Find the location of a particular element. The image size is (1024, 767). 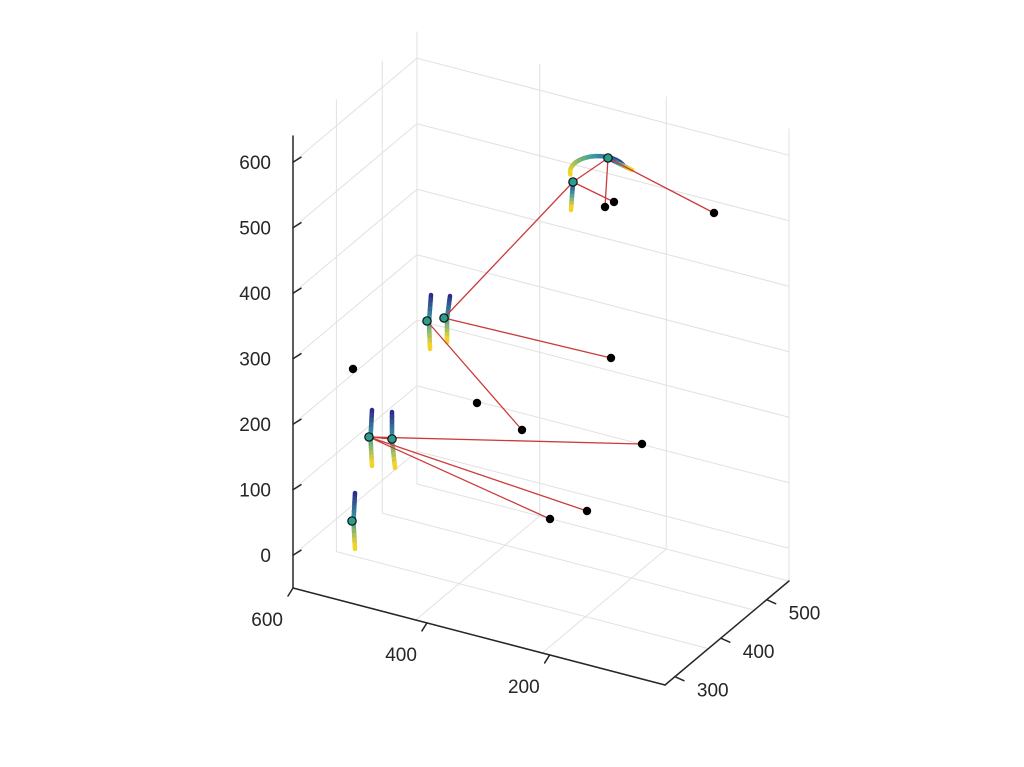

target-point-t1 is located at coordinates (353, 369).